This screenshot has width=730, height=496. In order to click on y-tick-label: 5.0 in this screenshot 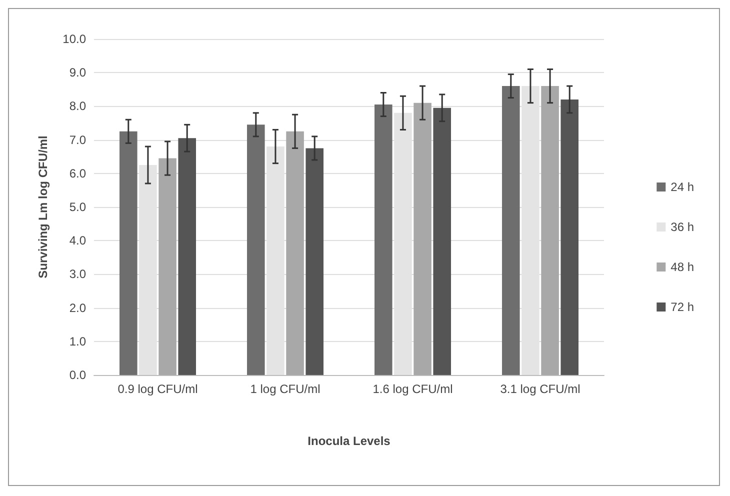, I will do `click(77, 207)`.